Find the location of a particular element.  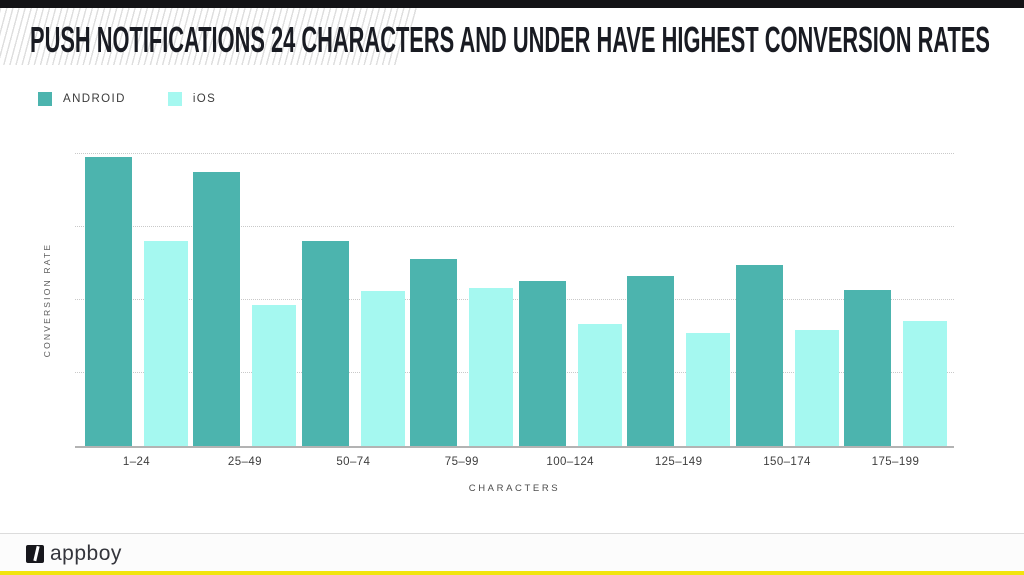

diagonal-hatch-decoration is located at coordinates (209, 36).